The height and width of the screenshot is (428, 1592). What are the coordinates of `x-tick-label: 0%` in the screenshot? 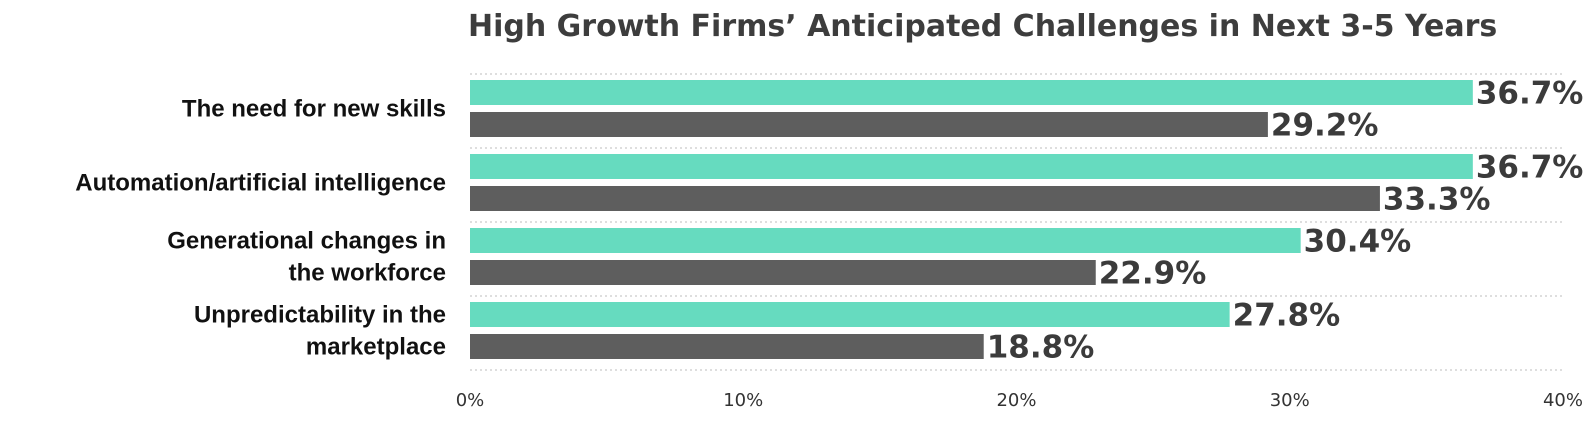 It's located at (470, 400).